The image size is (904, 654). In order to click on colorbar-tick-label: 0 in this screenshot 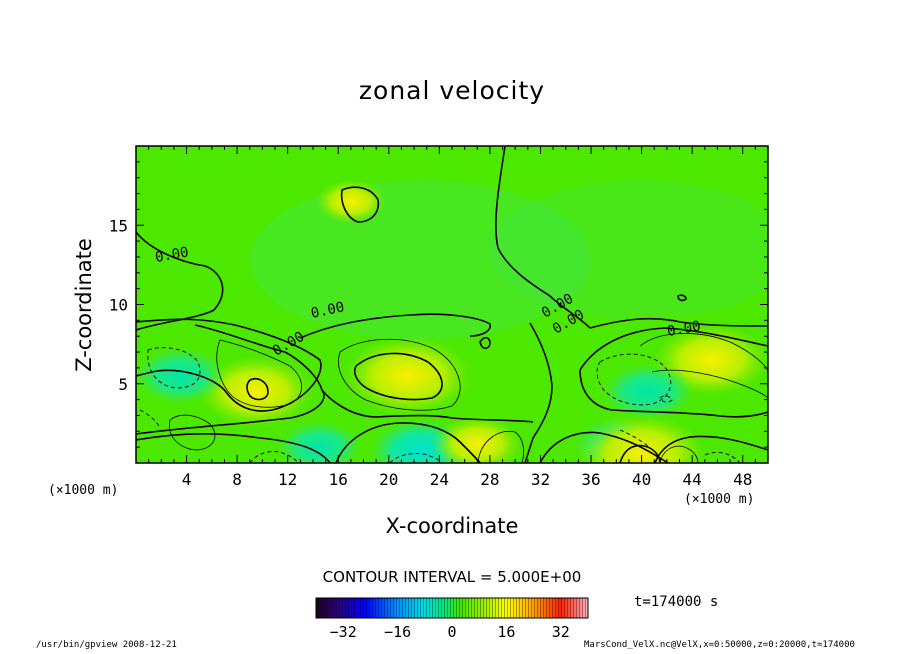, I will do `click(451, 632)`.